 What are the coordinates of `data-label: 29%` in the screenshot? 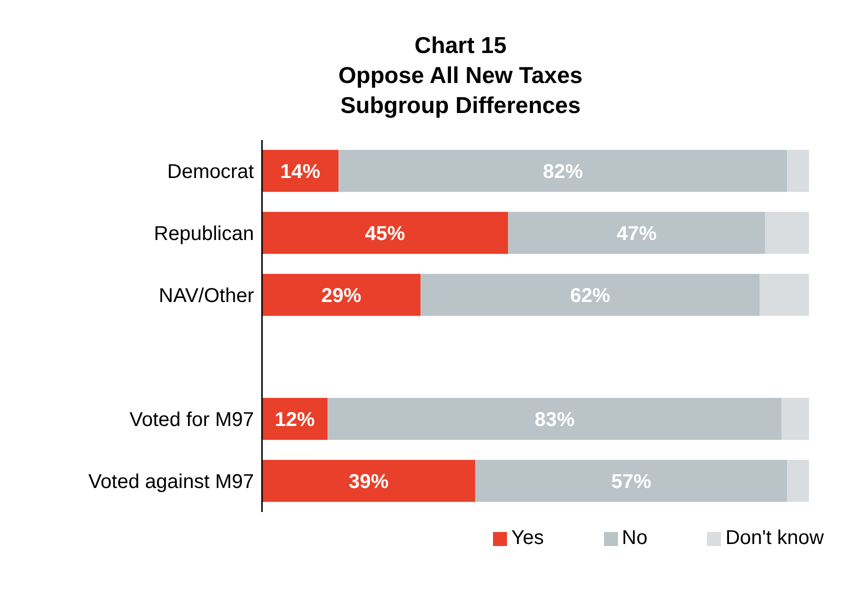 It's located at (341, 296).